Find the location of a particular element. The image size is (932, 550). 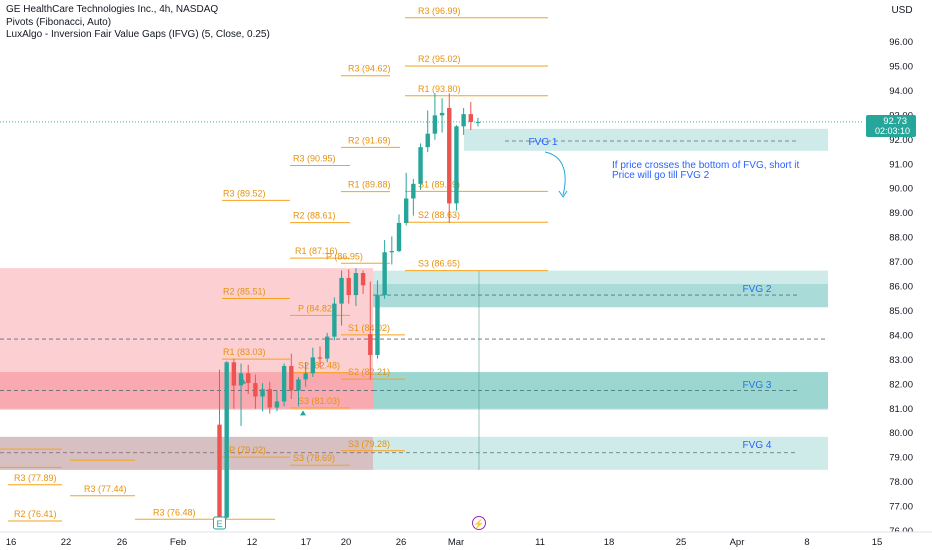

price-tick-label: 85.00 is located at coordinates (901, 311).